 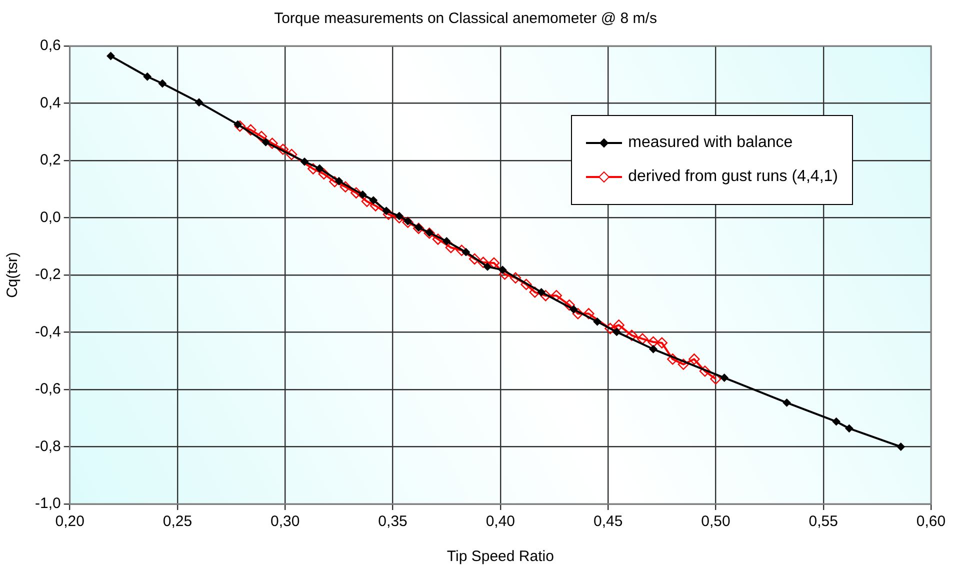 I want to click on legend-label: derived from gust runs (4,4,1), so click(x=733, y=177).